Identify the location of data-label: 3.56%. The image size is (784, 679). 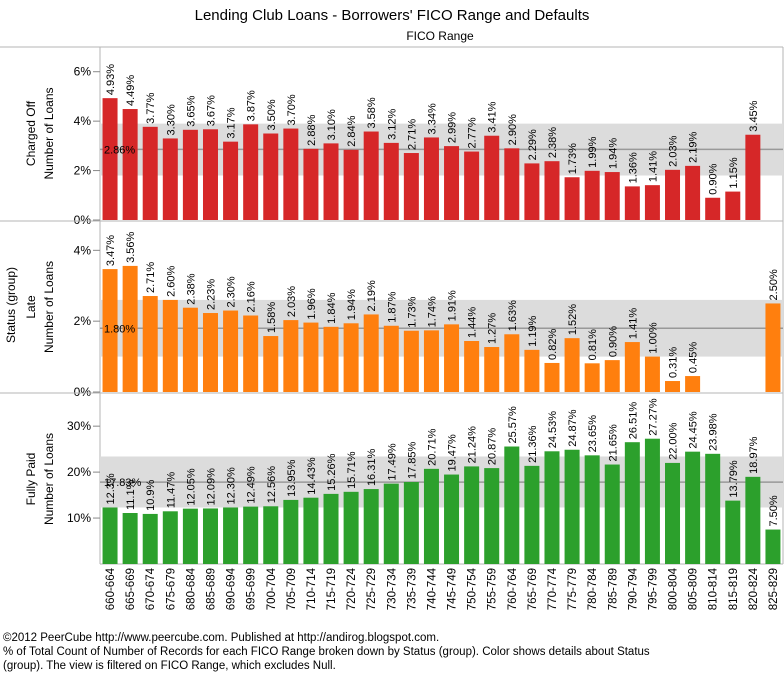
(131, 247).